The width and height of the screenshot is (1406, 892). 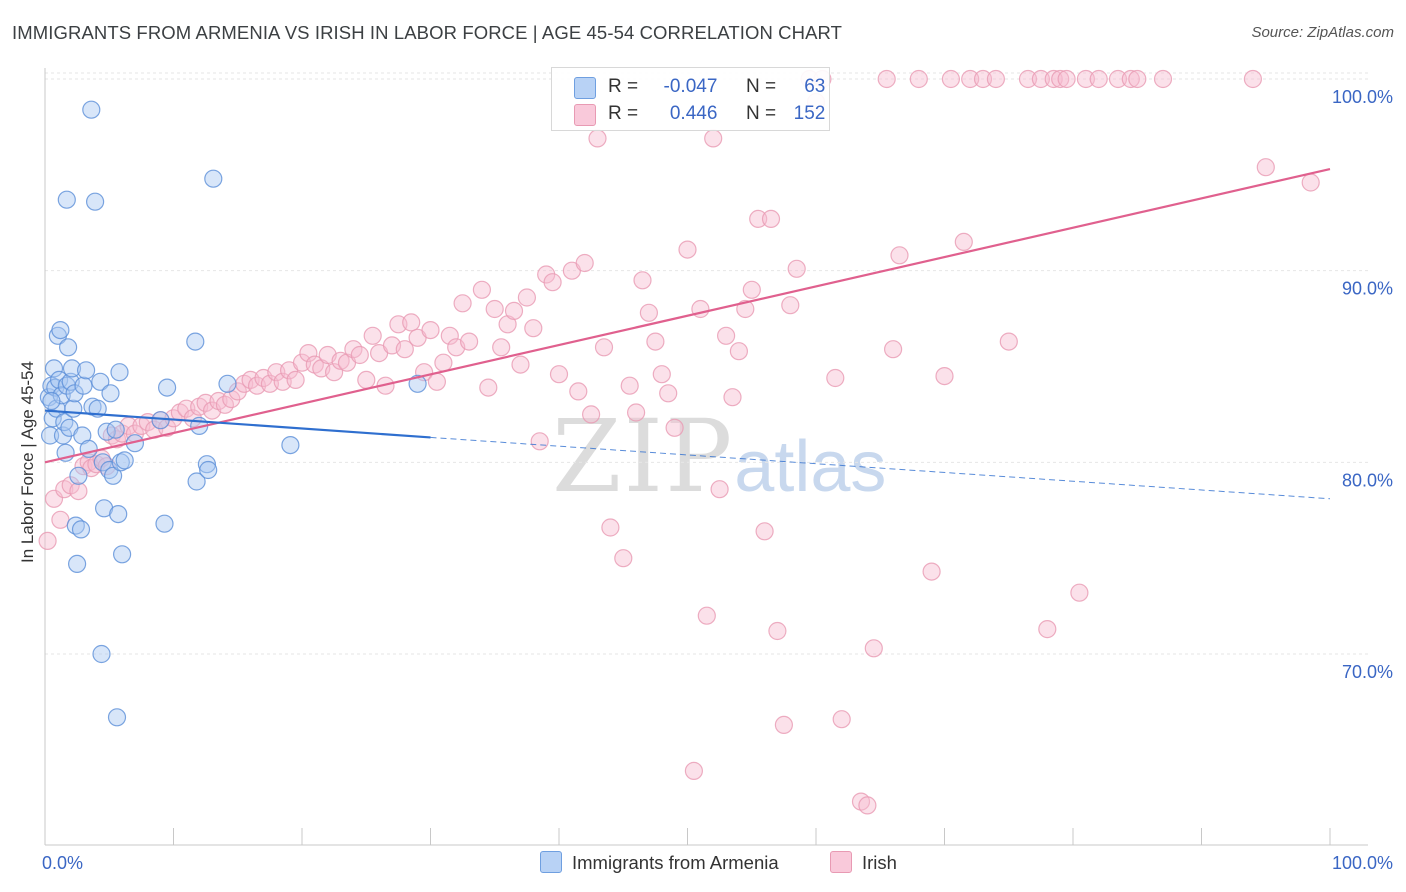 I want to click on legend-n-label: N =, so click(x=761, y=113).